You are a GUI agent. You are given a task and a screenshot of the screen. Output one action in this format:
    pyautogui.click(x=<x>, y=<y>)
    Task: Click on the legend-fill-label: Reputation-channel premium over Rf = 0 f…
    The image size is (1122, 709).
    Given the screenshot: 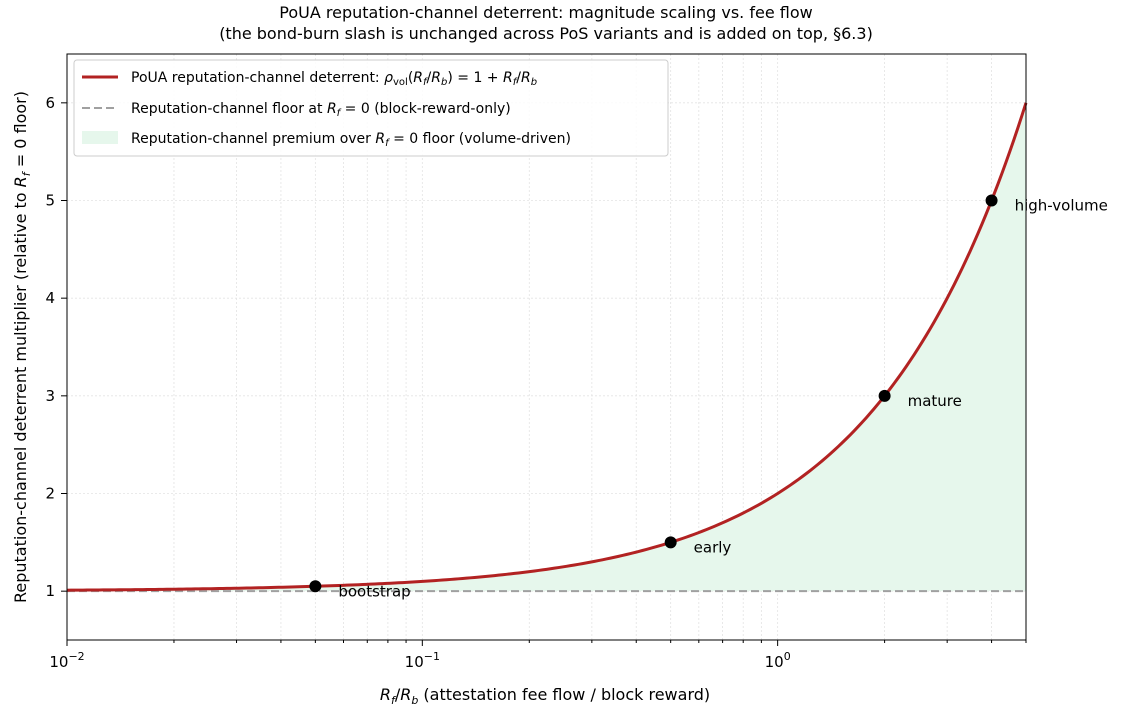 What is the action you would take?
    pyautogui.click(x=351, y=140)
    